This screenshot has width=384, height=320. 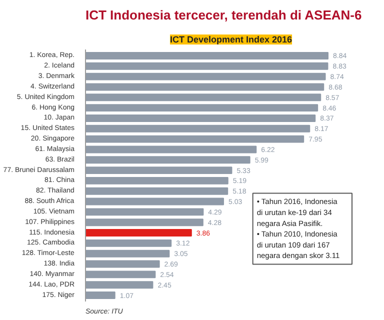 I want to click on chart-title: ICT Indonesia tercecer, terendah di ASEAN-6, so click(x=224, y=15).